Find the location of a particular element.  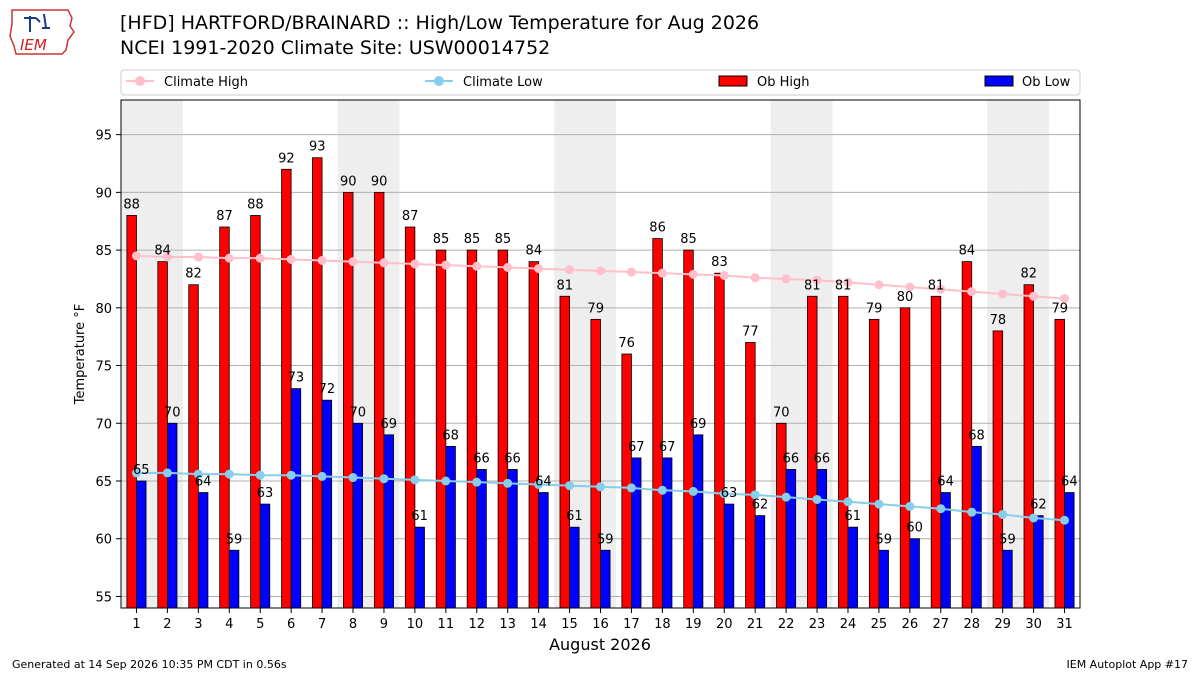

legend-ob-low-swatch is located at coordinates (999, 81).